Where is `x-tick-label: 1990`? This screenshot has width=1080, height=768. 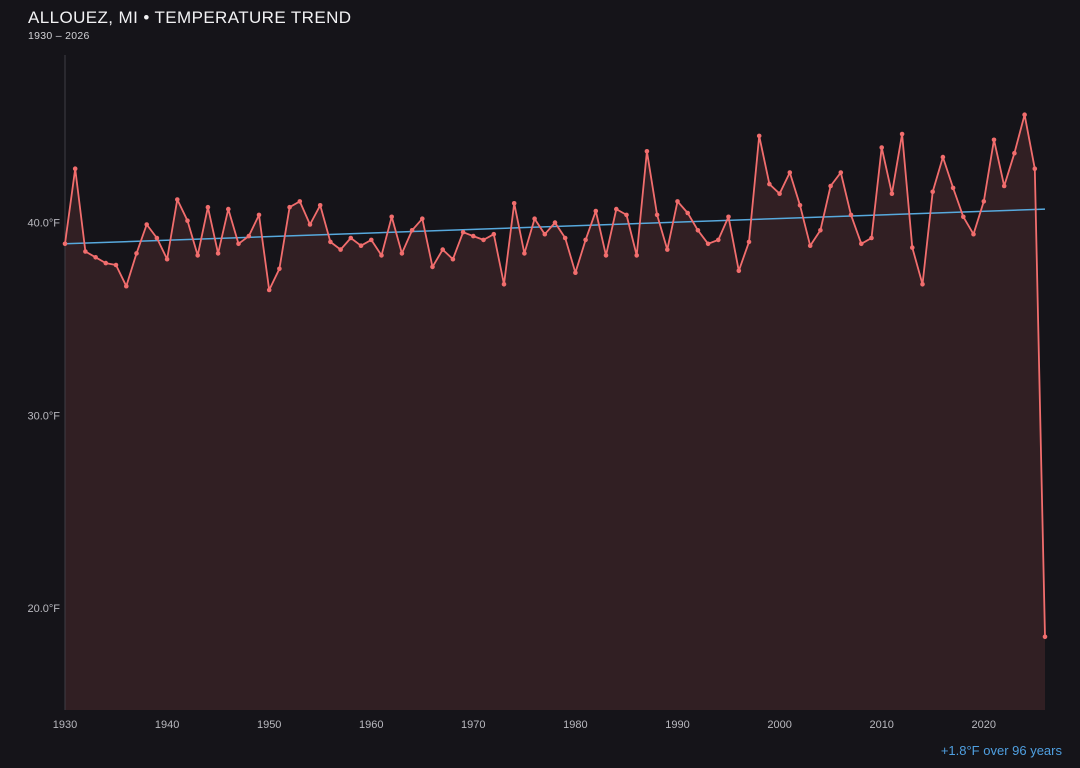 x-tick-label: 1990 is located at coordinates (677, 725).